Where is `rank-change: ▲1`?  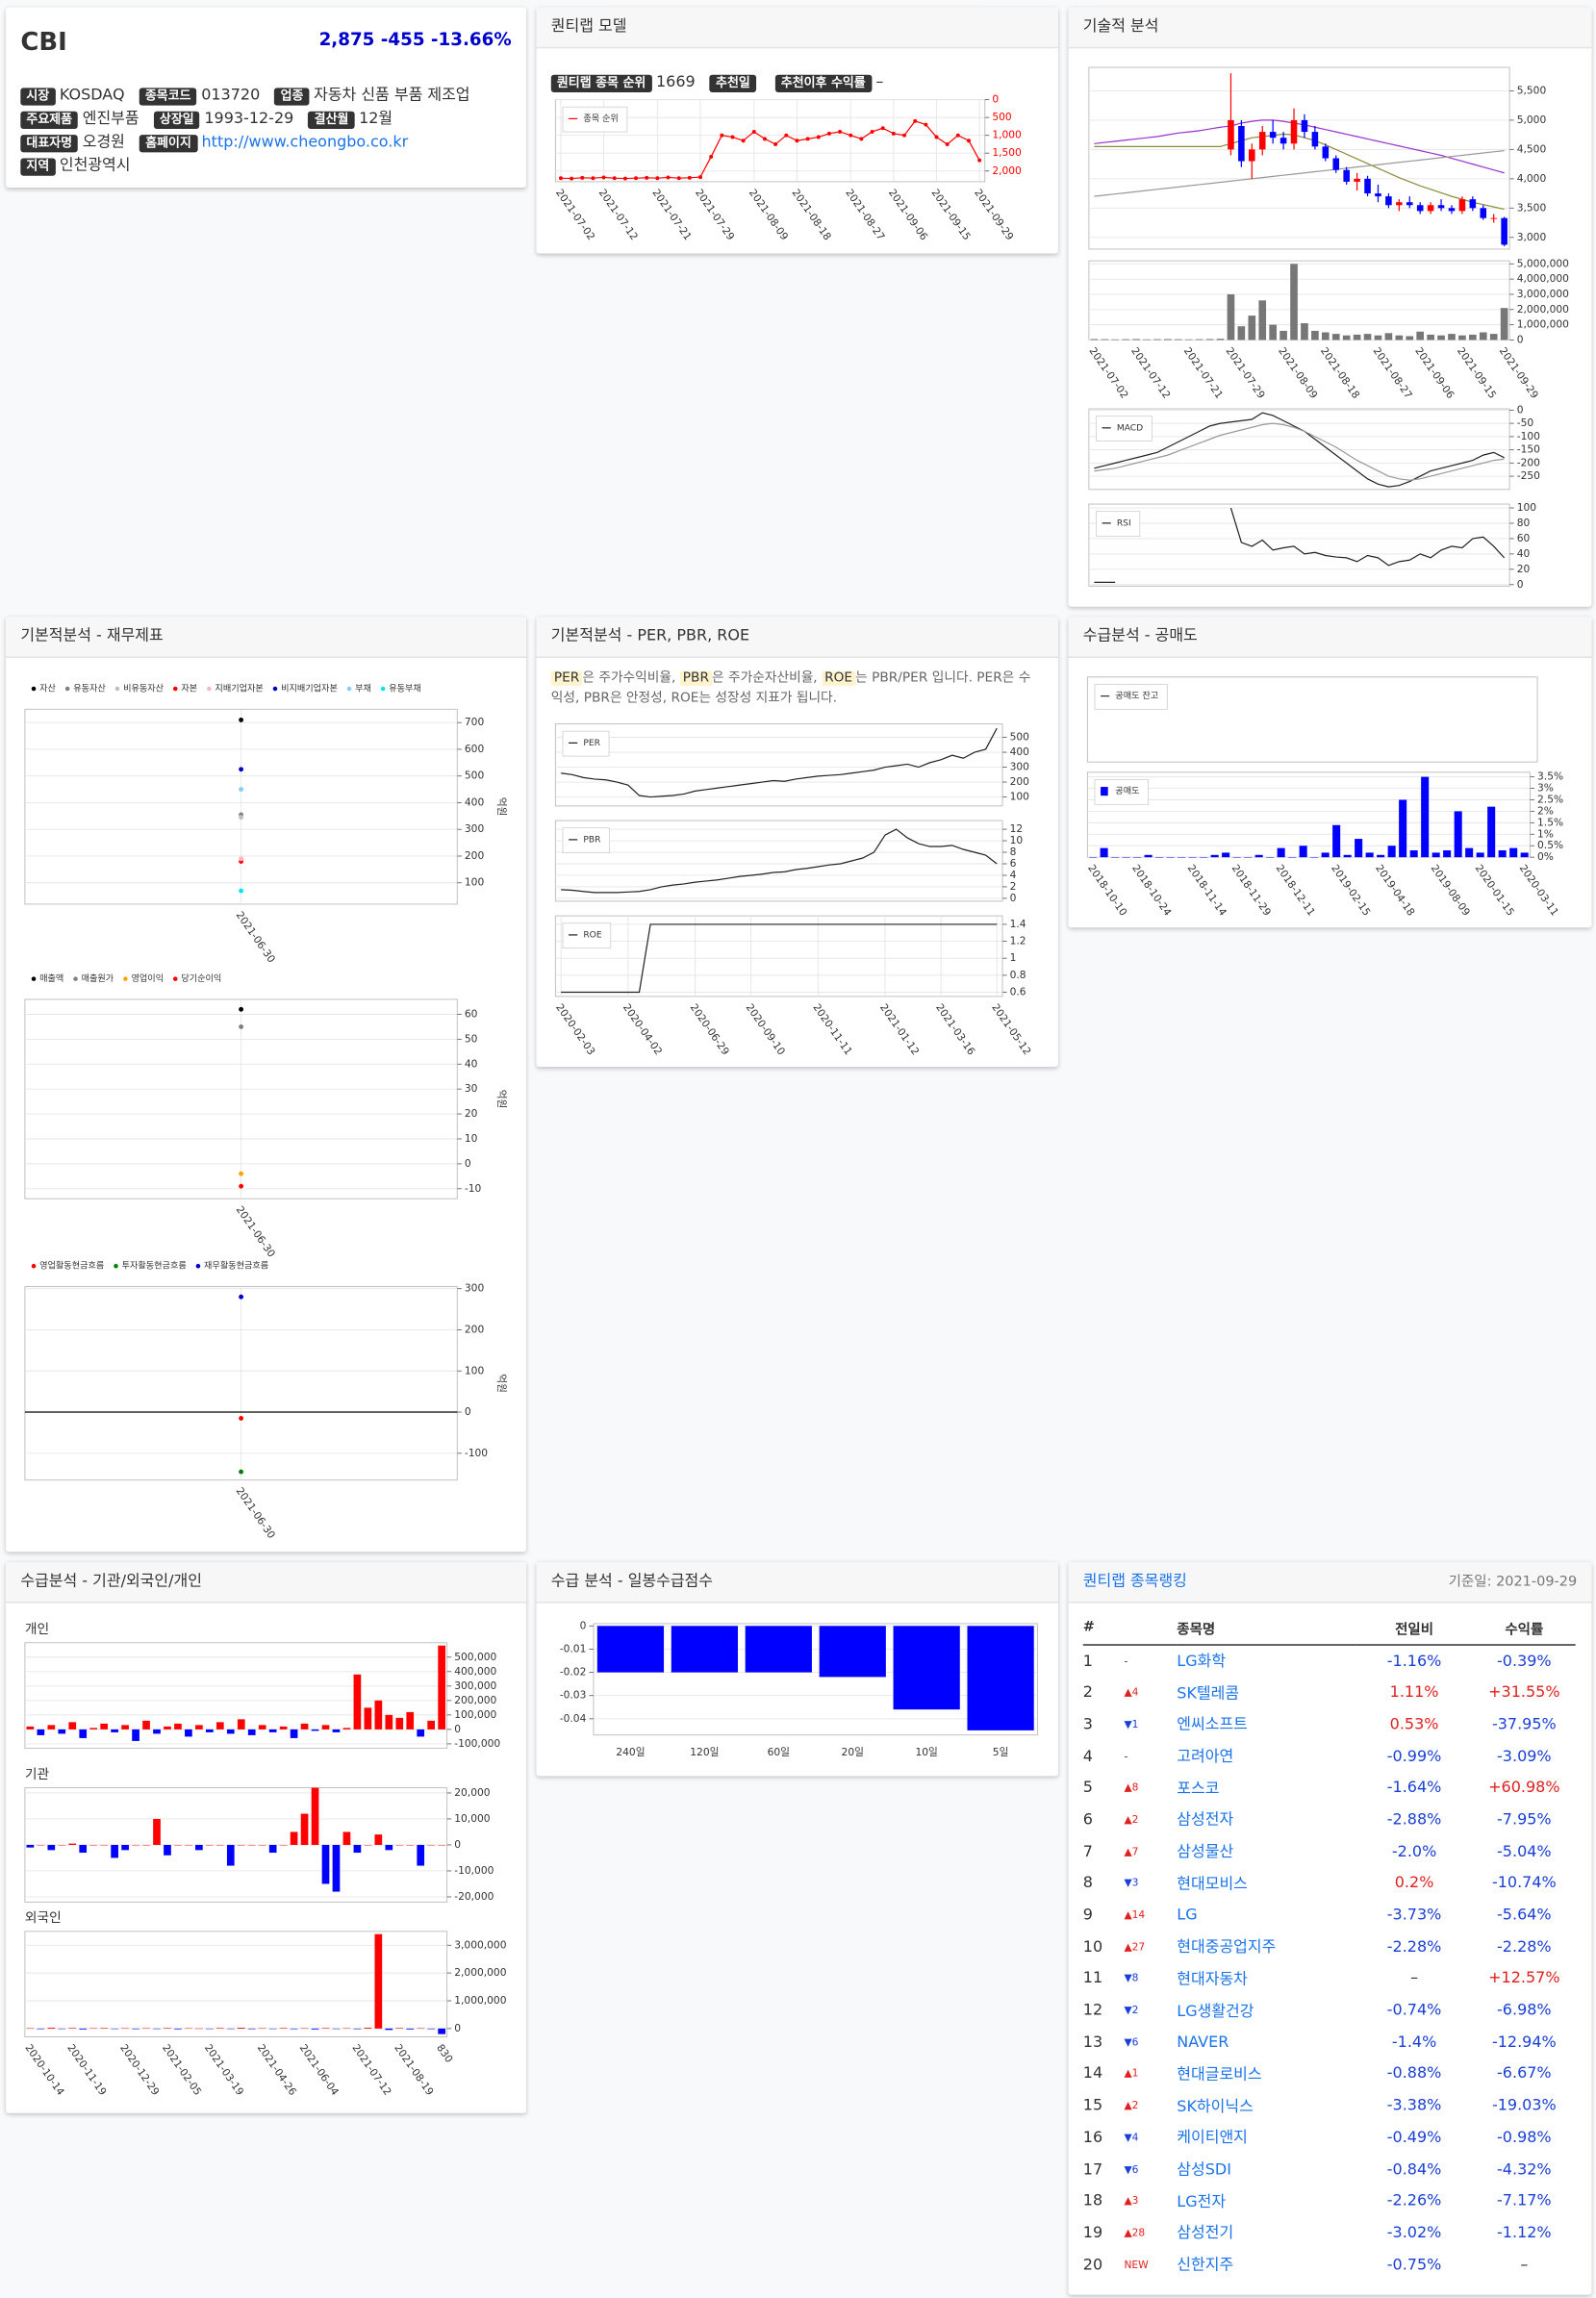 rank-change: ▲1 is located at coordinates (1132, 2074).